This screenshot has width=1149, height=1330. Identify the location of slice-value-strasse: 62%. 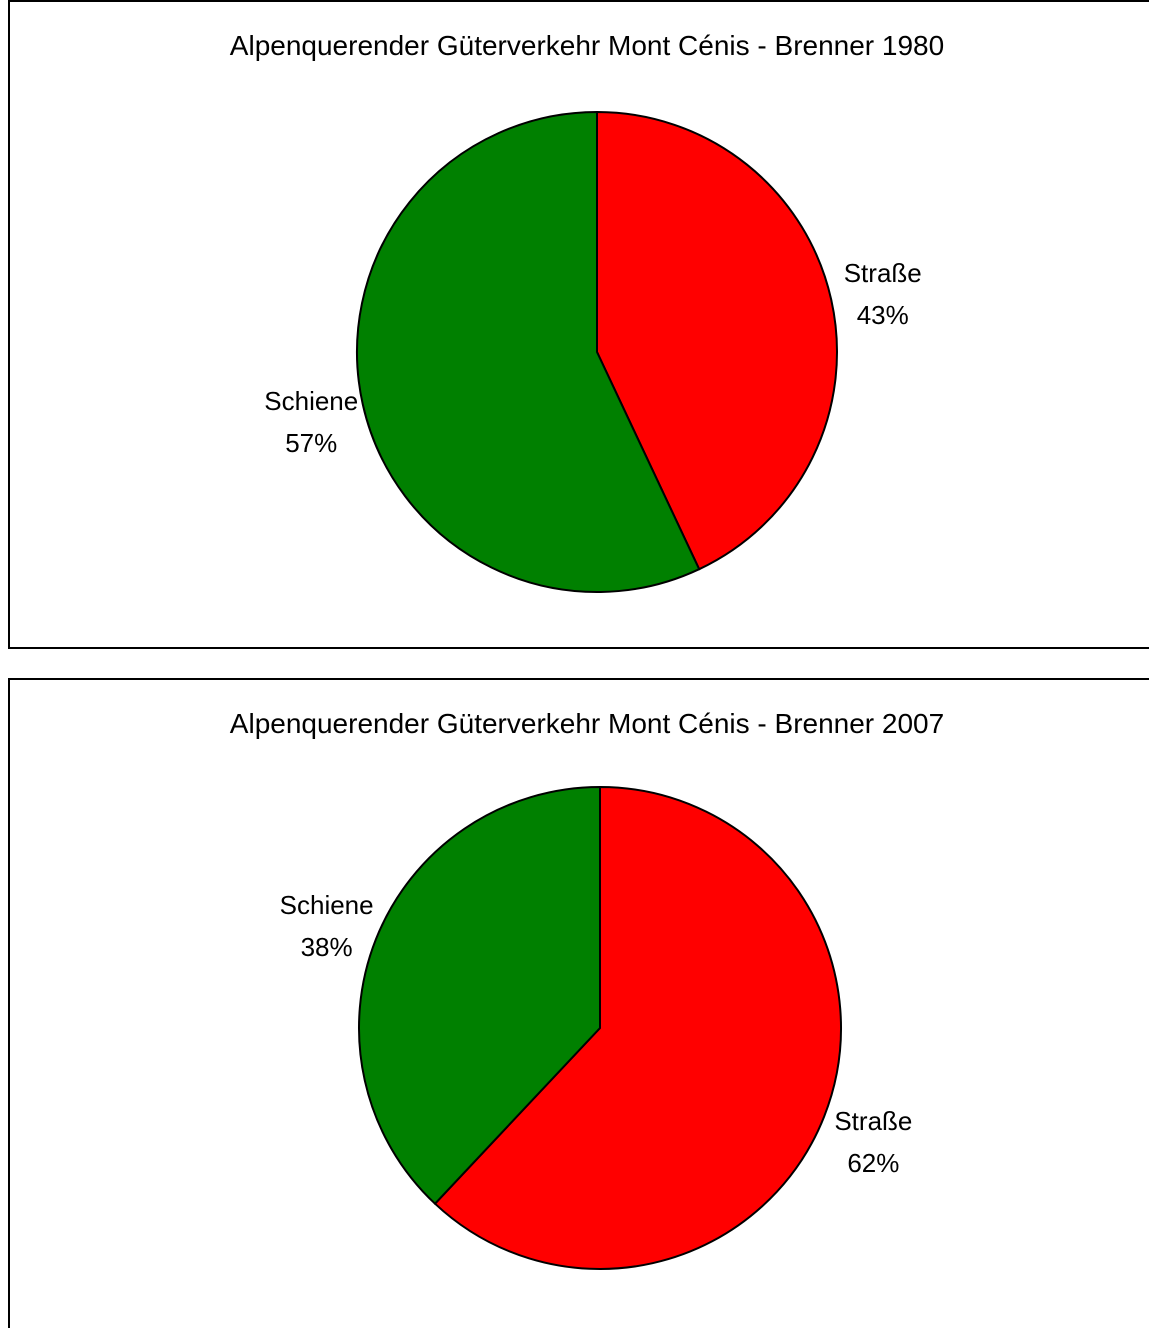
(873, 1163).